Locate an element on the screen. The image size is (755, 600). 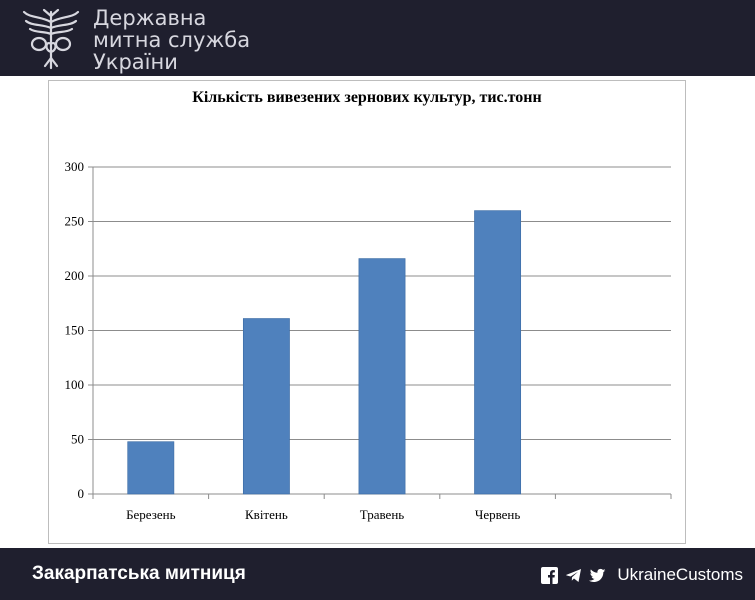
x-category-label: Червень is located at coordinates (498, 514).